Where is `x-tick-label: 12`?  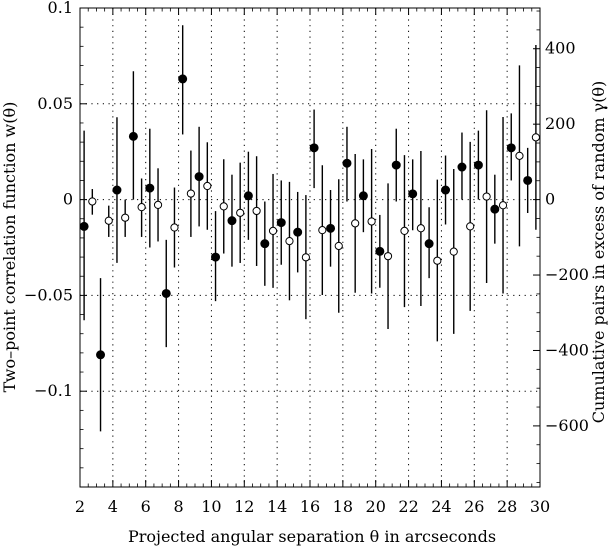
x-tick-label: 12 is located at coordinates (244, 506).